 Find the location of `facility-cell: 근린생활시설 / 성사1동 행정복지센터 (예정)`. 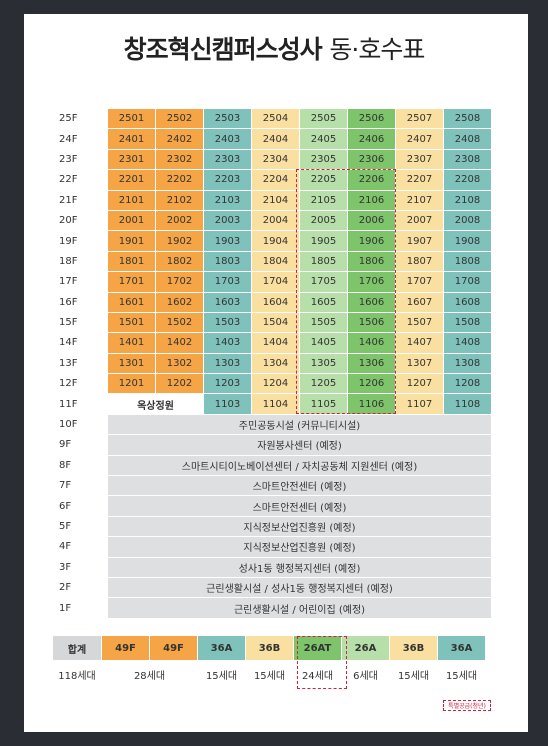

facility-cell: 근린생활시설 / 성사1동 행정복지센터 (예정) is located at coordinates (299, 587).